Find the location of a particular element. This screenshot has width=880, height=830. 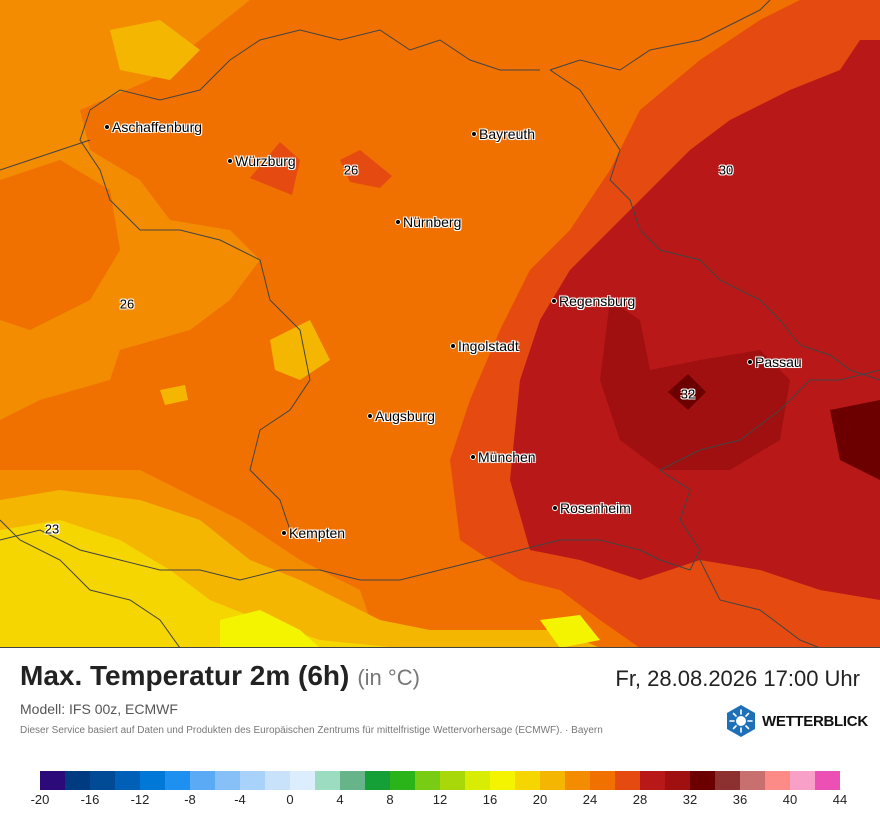

city-muenchen: München is located at coordinates (503, 457).